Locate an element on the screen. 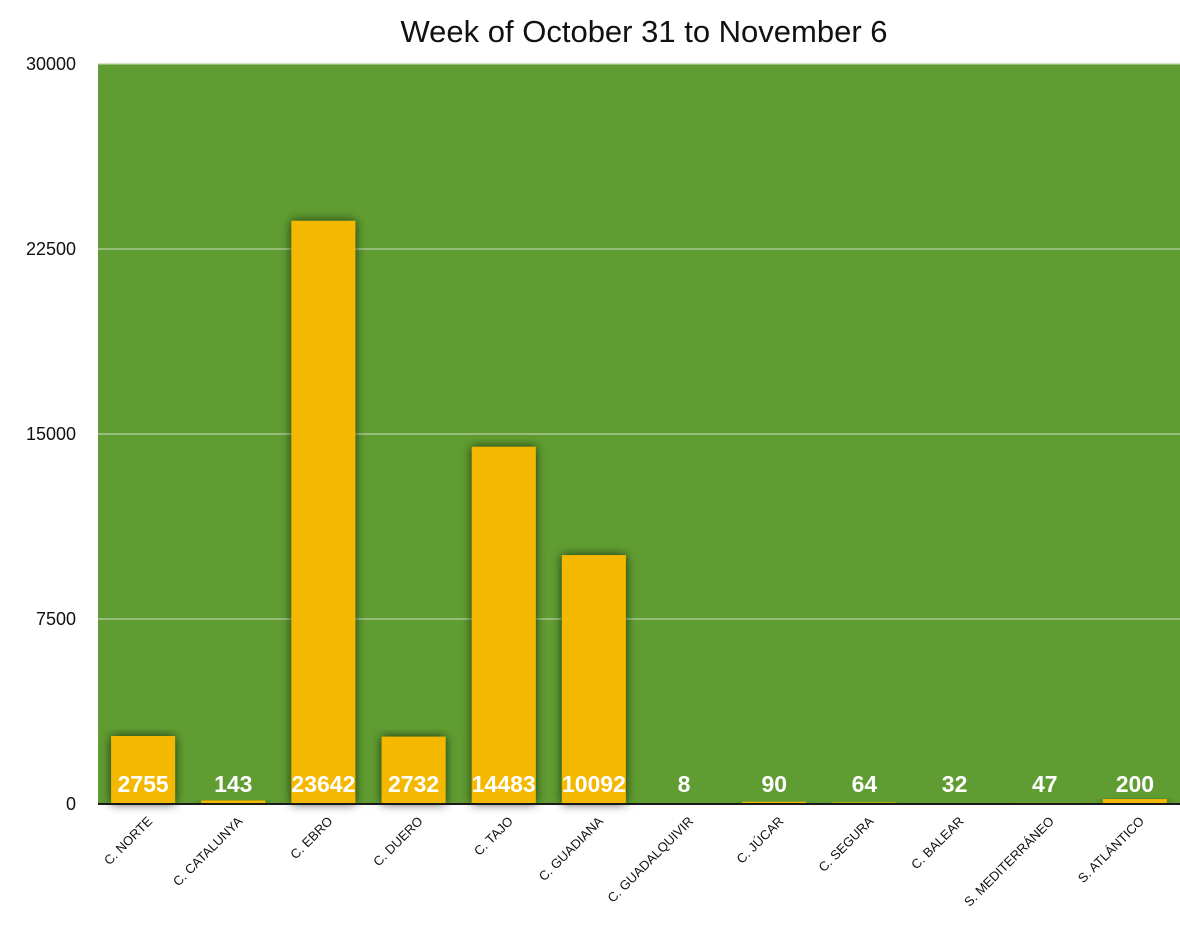 This screenshot has width=1180, height=929. x-tick-label: C. EBRO is located at coordinates (311, 838).